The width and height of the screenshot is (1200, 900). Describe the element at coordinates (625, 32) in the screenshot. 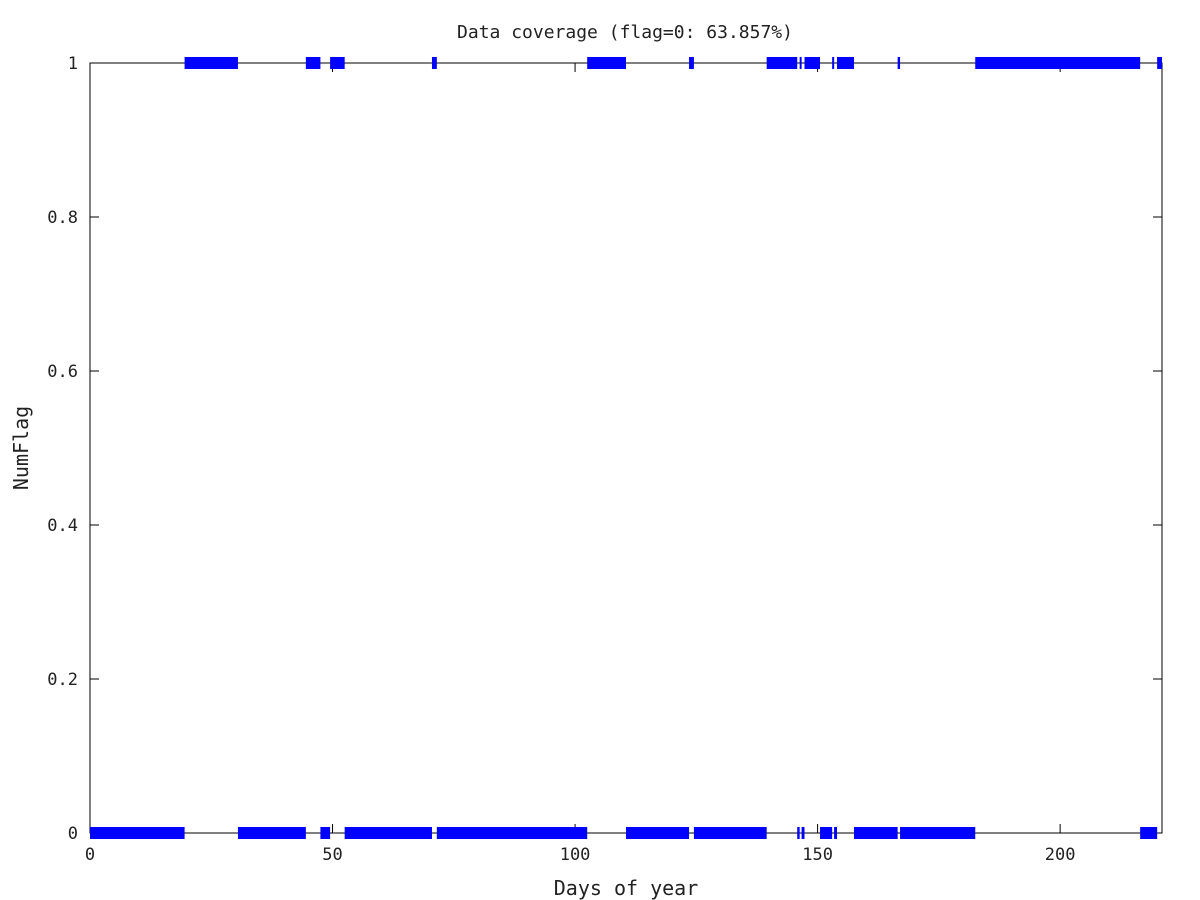

I see `chart-title: Data coverage (flag=0: 63.857%)` at that location.